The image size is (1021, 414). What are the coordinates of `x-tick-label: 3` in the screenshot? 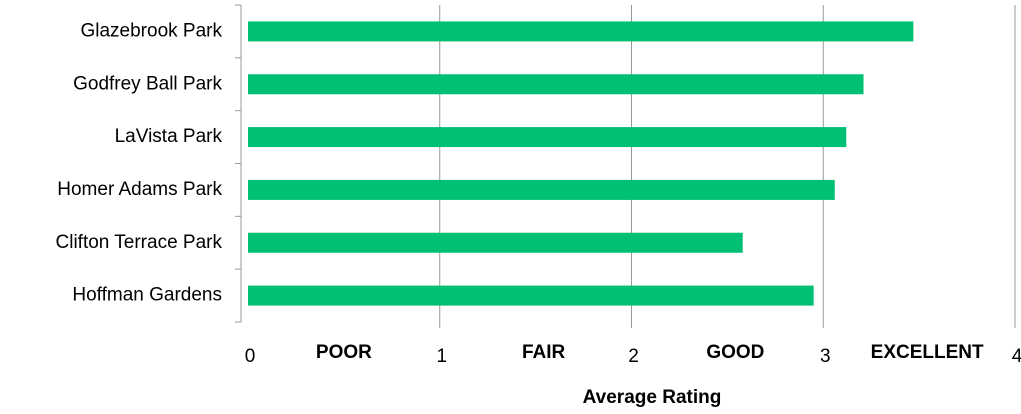 It's located at (825, 356).